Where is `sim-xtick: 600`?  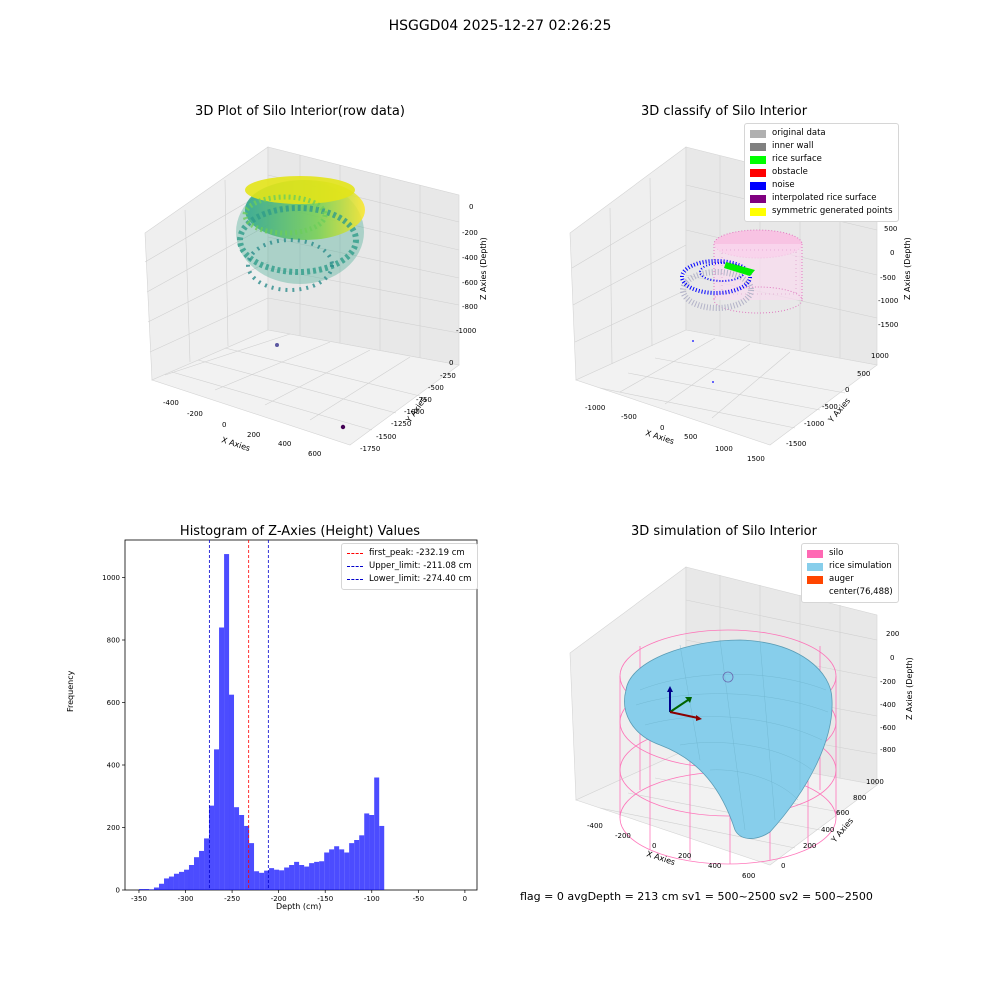
sim-xtick: 600 is located at coordinates (748, 876).